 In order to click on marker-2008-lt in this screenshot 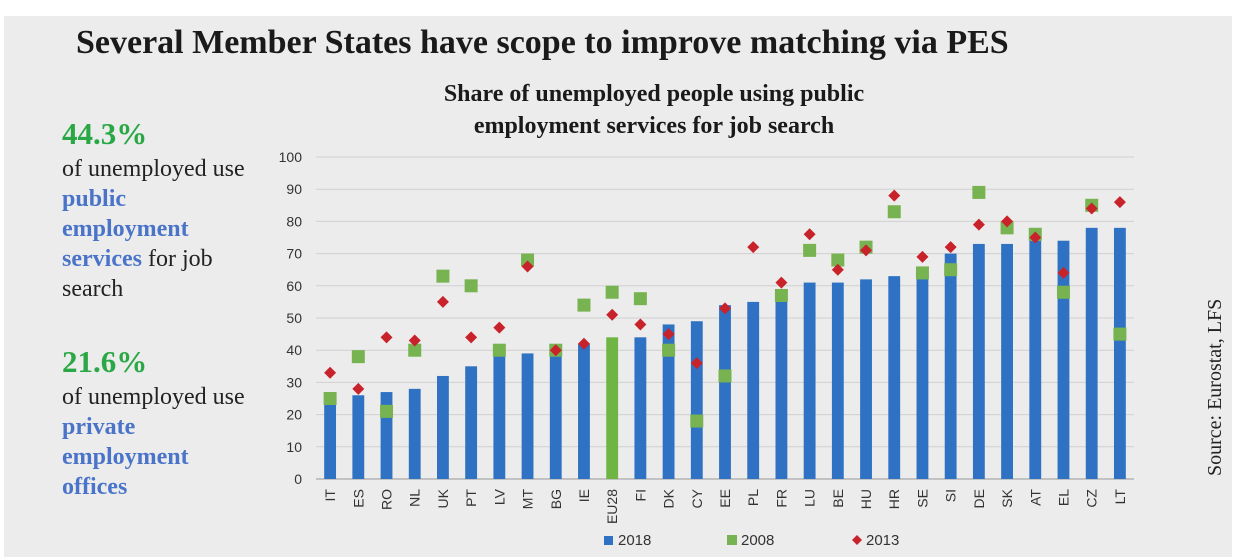, I will do `click(1120, 334)`.